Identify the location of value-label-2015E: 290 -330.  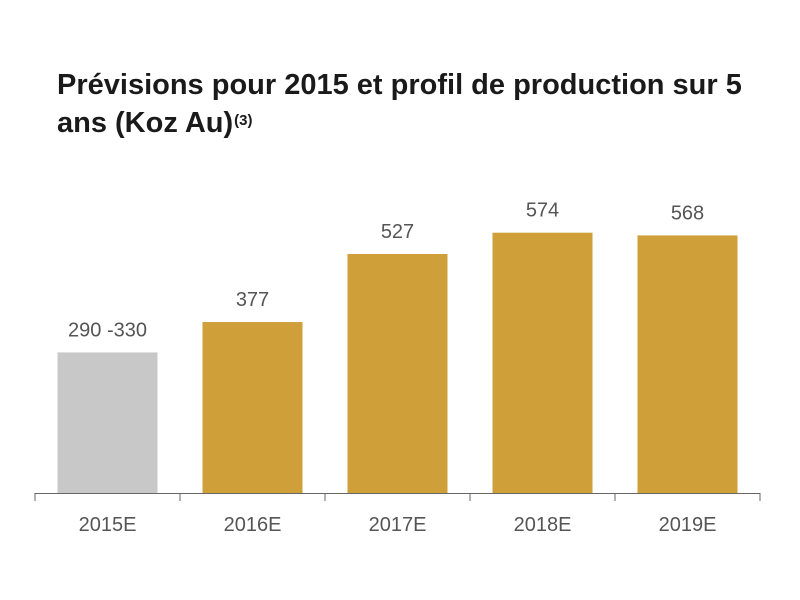
(107, 330).